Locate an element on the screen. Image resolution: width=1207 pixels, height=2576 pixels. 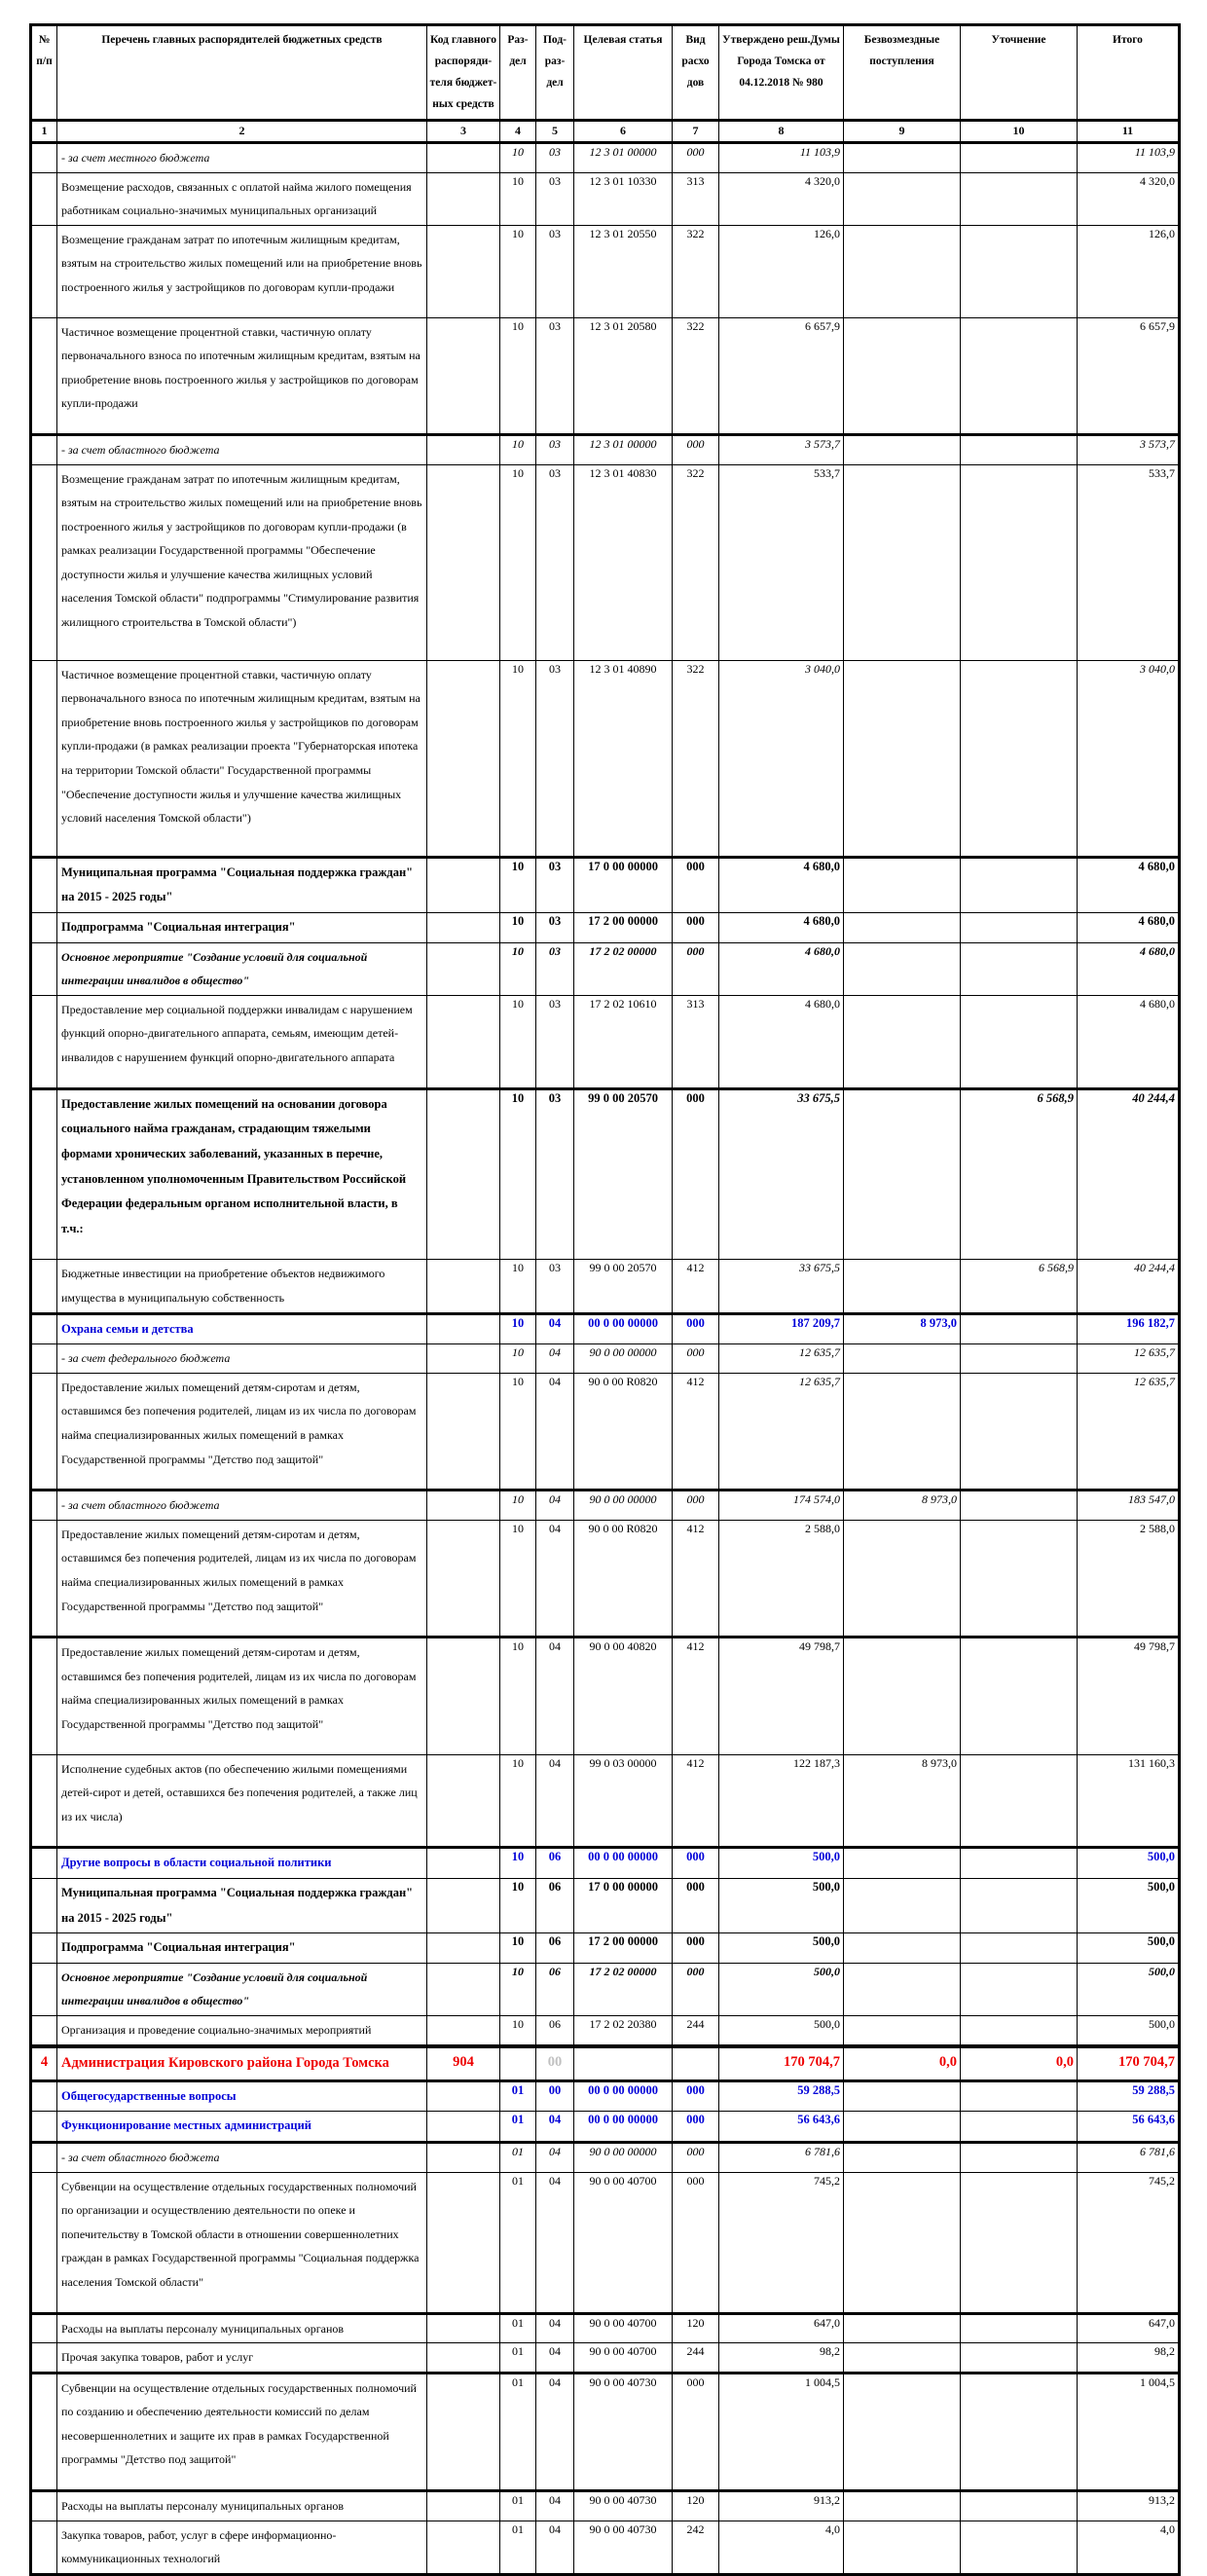
target-article-cell: 90 0 00 40700 is located at coordinates (623, 2242).